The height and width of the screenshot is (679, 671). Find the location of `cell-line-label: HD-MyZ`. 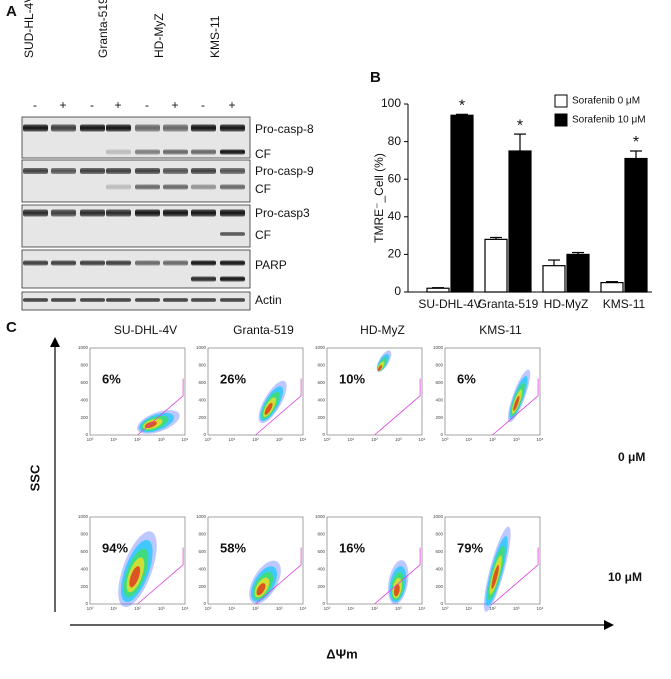

cell-line-label: HD-MyZ is located at coordinates (159, 35).